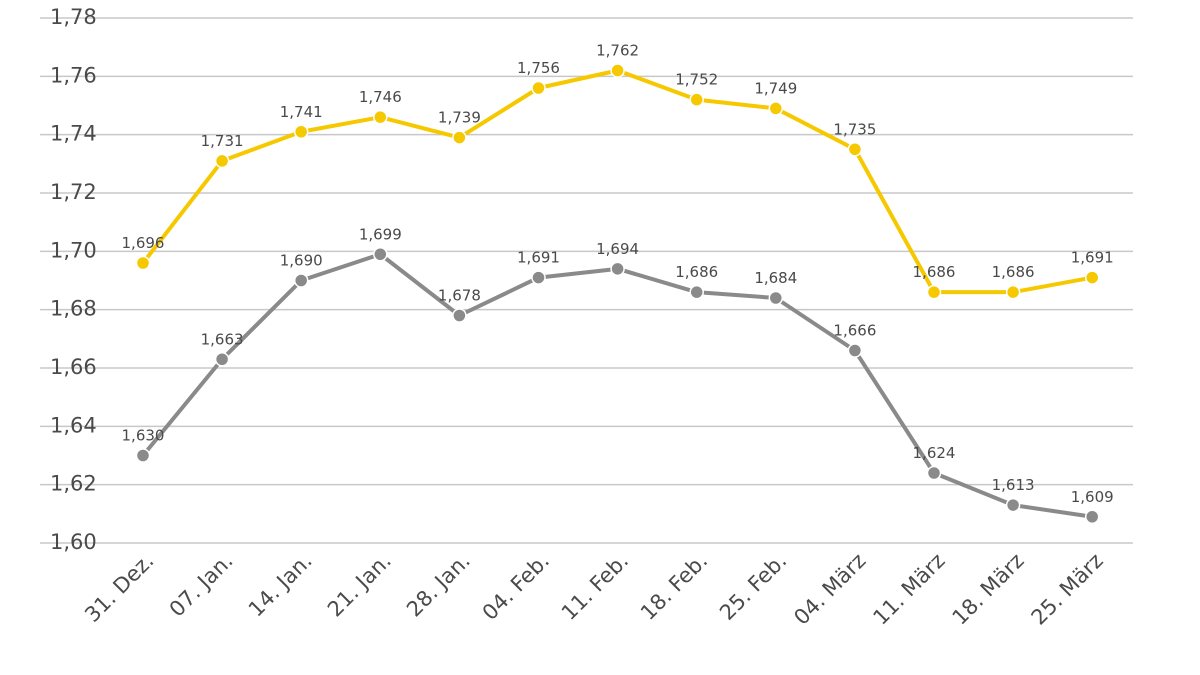  What do you see at coordinates (73, 250) in the screenshot?
I see `y-tick-label: 1,70` at bounding box center [73, 250].